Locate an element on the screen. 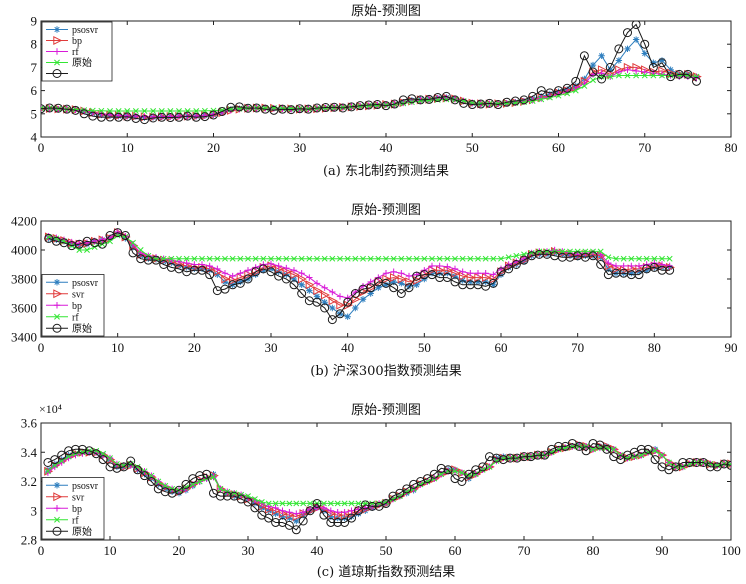 This screenshot has height=584, width=746. legend-marker-rf is located at coordinates (57, 62).